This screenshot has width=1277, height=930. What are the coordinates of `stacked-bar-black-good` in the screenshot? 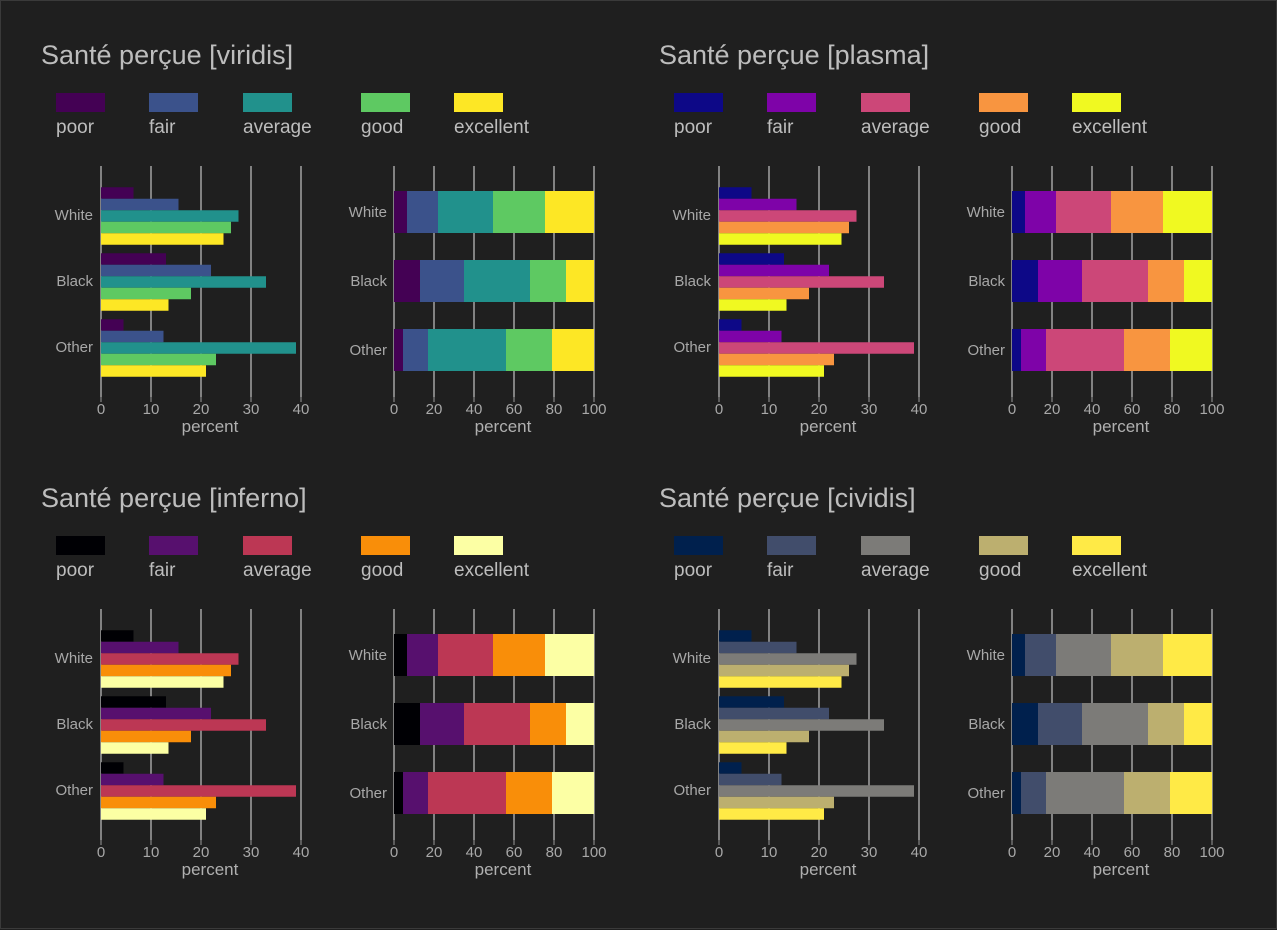 It's located at (548, 281).